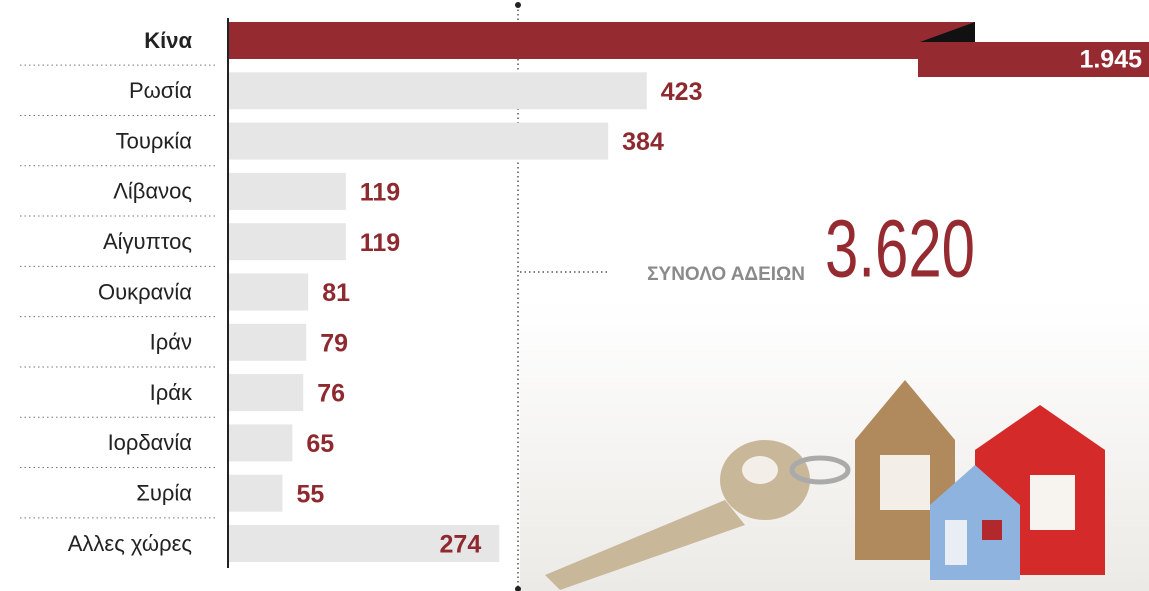  What do you see at coordinates (171, 342) in the screenshot?
I see `category-label: Ιράν` at bounding box center [171, 342].